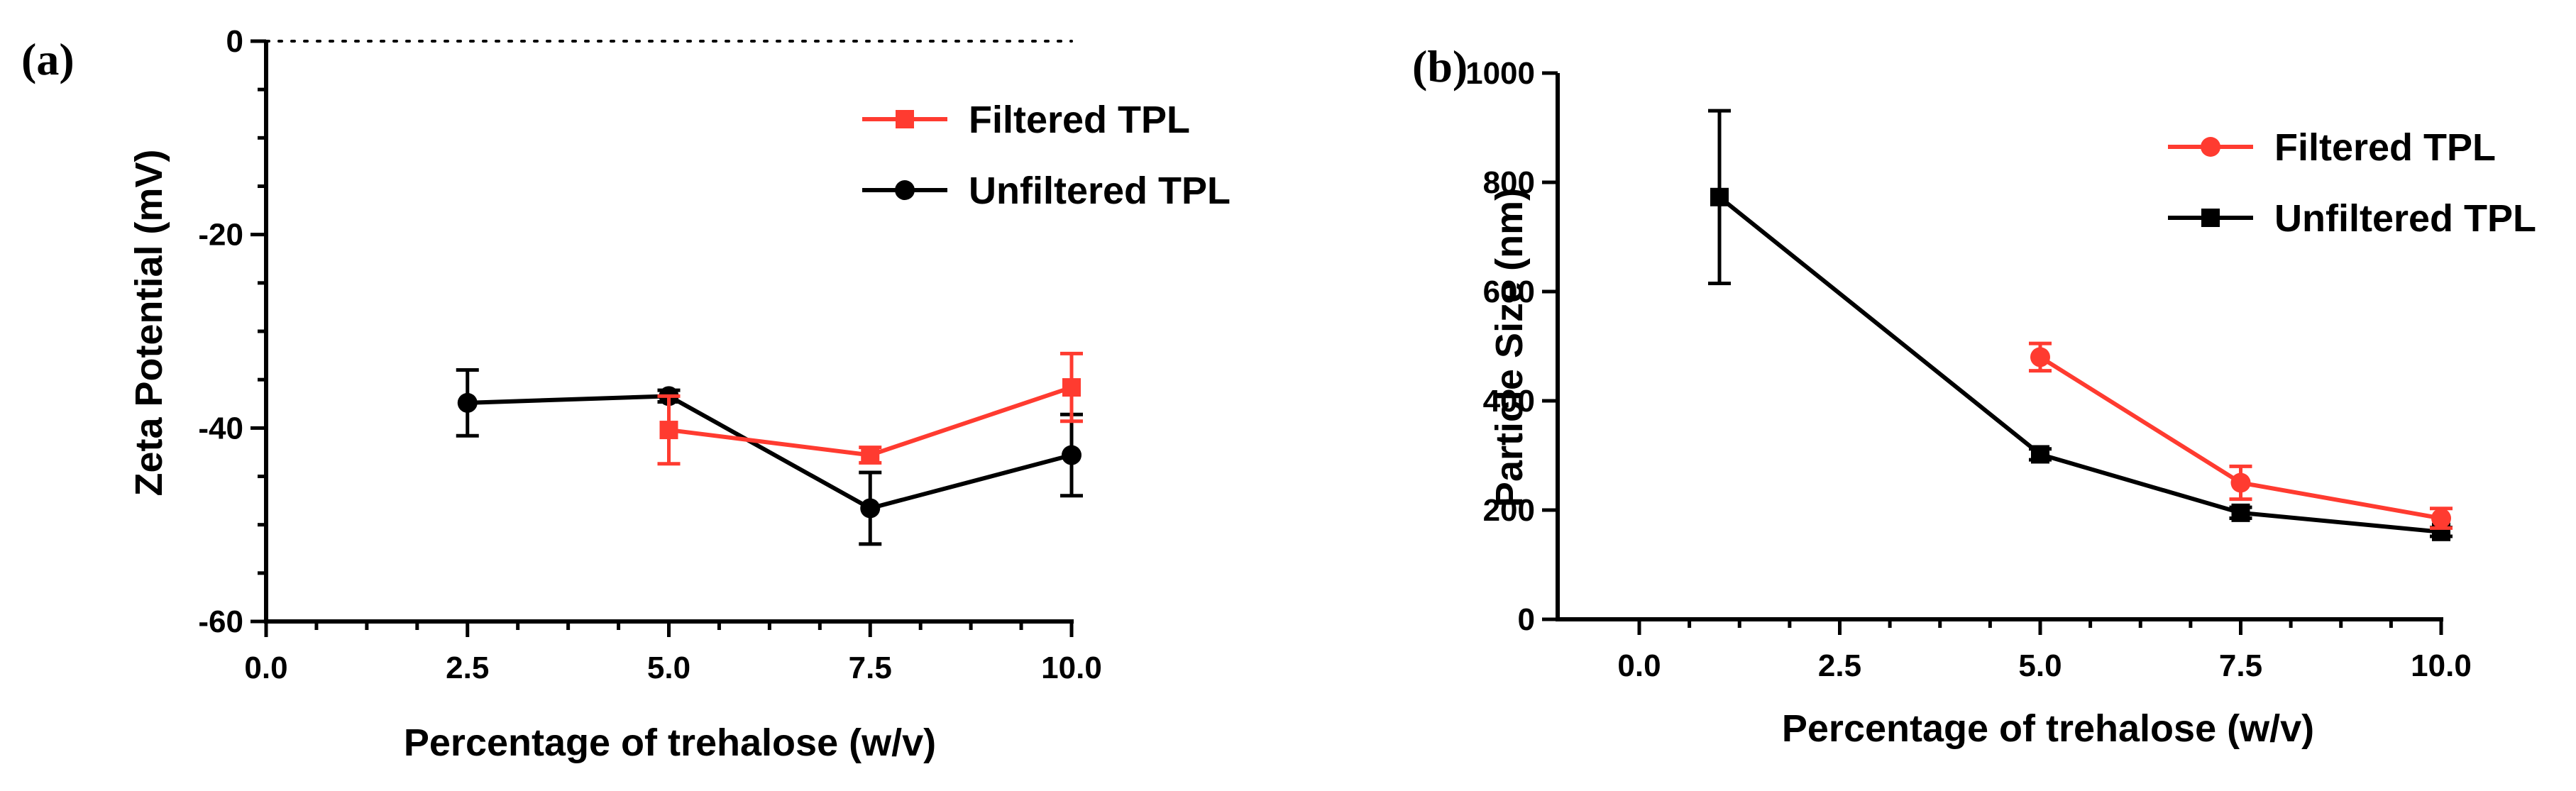  I want to click on y-tick-label: 400, so click(1509, 401).